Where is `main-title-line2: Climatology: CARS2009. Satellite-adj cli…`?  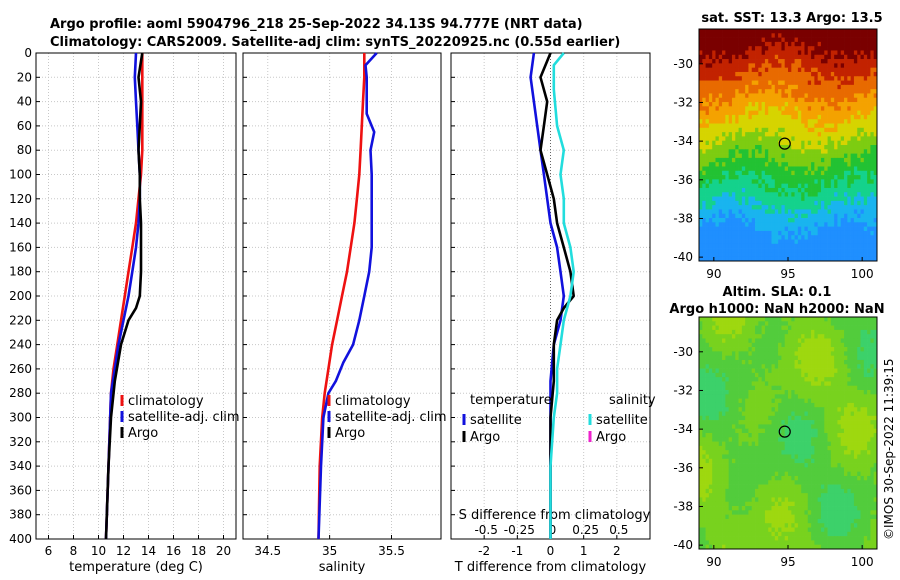
main-title-line2: Climatology: CARS2009. Satellite-adj cli… is located at coordinates (335, 42).